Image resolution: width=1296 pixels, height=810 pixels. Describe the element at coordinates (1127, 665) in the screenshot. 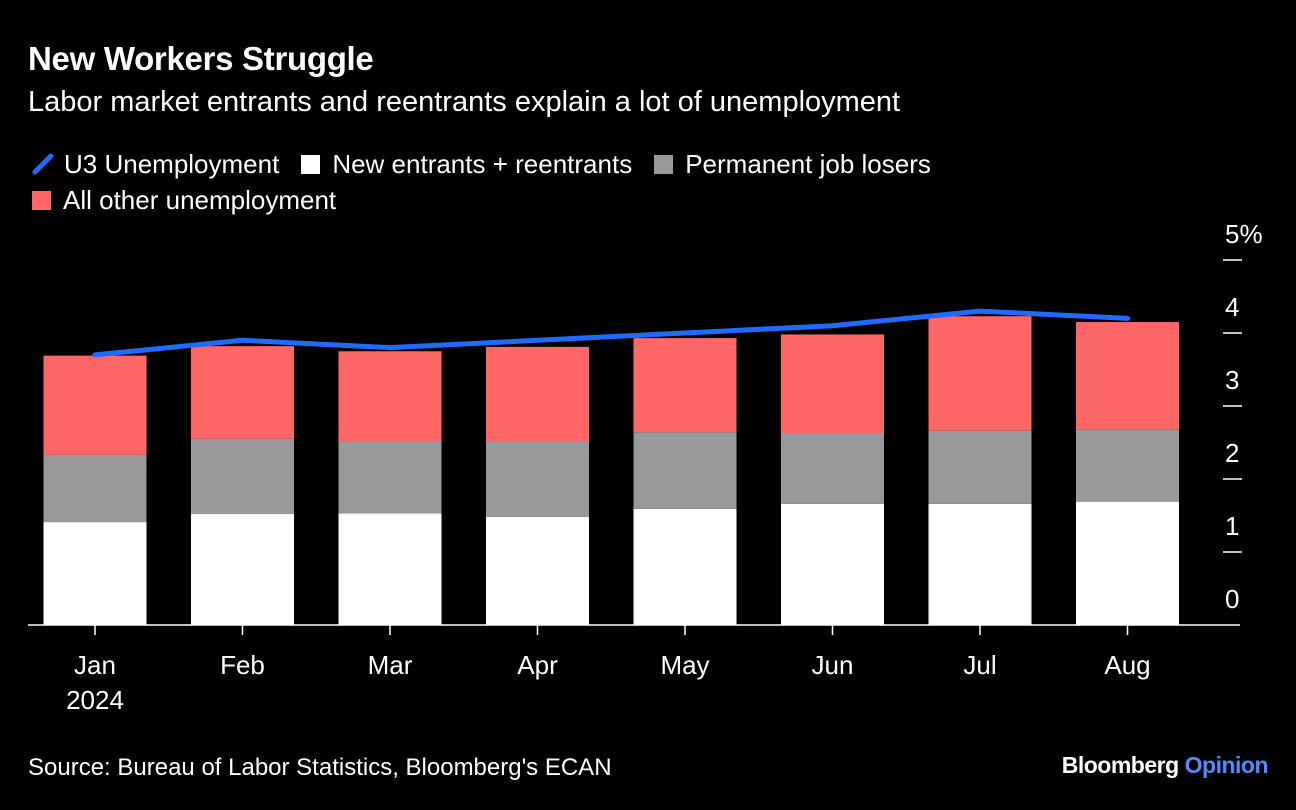

I see `x-tick-label: Aug` at that location.